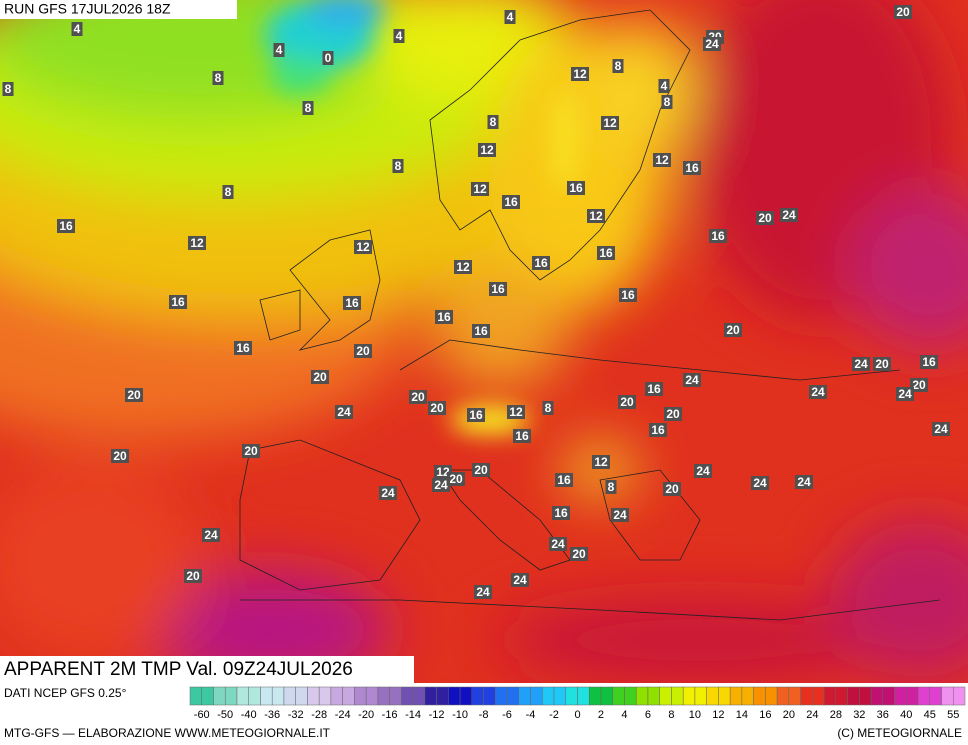 Image resolution: width=968 pixels, height=745 pixels. I want to click on colorbar-tick-label: -20, so click(366, 715).